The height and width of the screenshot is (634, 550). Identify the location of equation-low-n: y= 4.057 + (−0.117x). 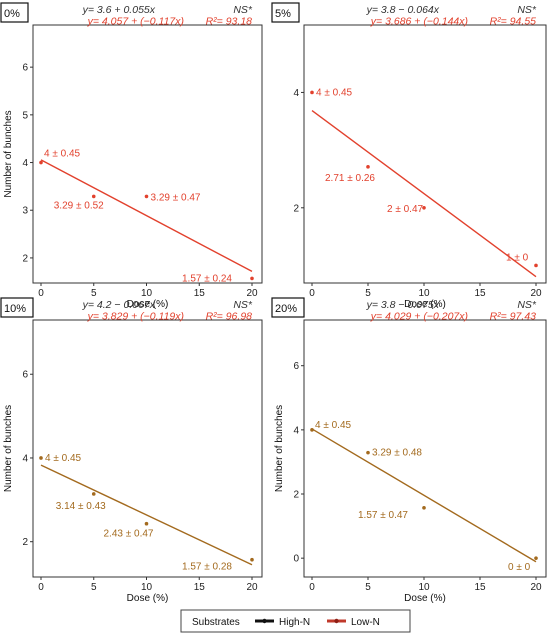
(135, 22).